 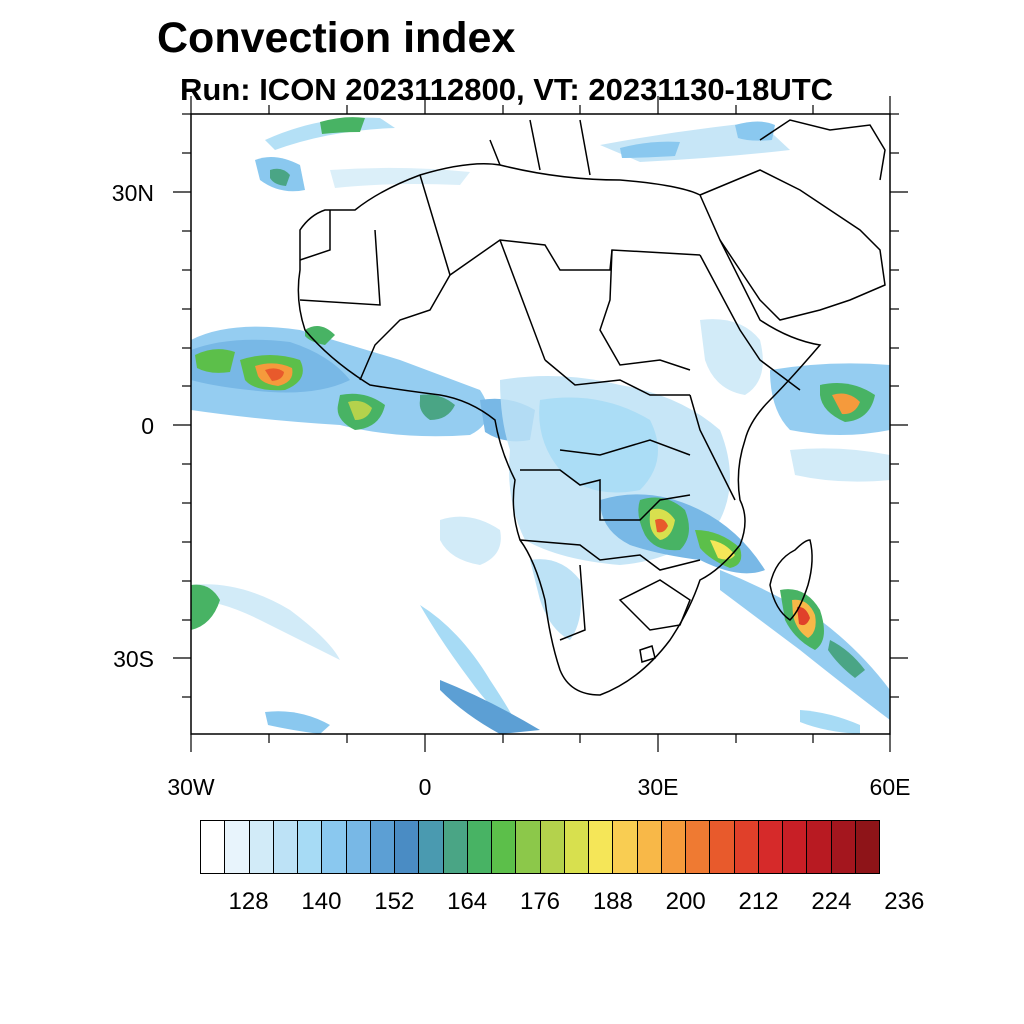 I want to click on colorbar-tick-label: 200, so click(x=685, y=901).